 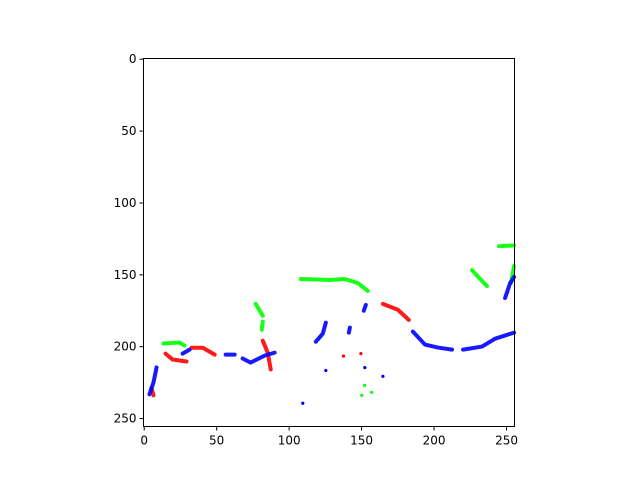 What do you see at coordinates (125, 275) in the screenshot?
I see `y-tick-label: 150` at bounding box center [125, 275].